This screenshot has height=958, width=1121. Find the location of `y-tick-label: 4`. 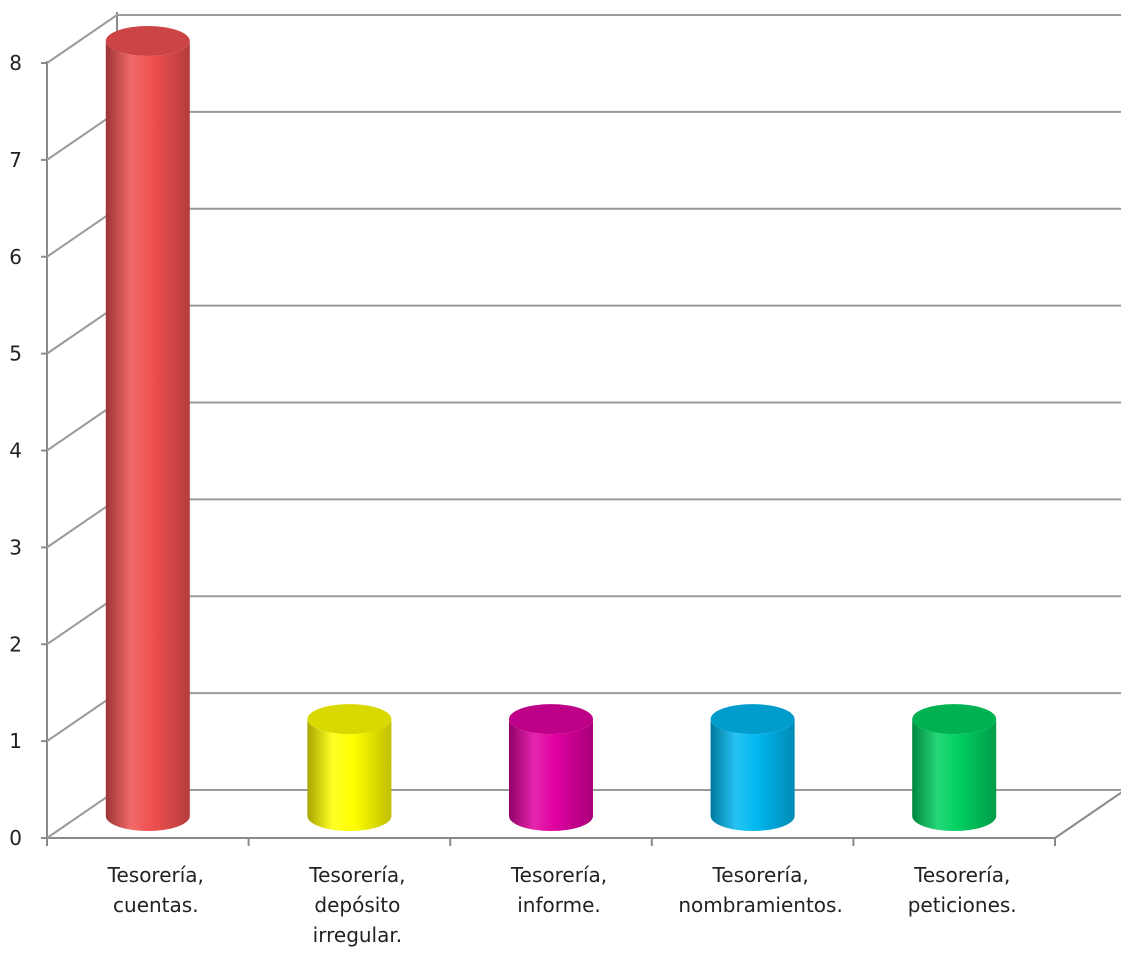

y-tick-label: 4 is located at coordinates (15, 451).